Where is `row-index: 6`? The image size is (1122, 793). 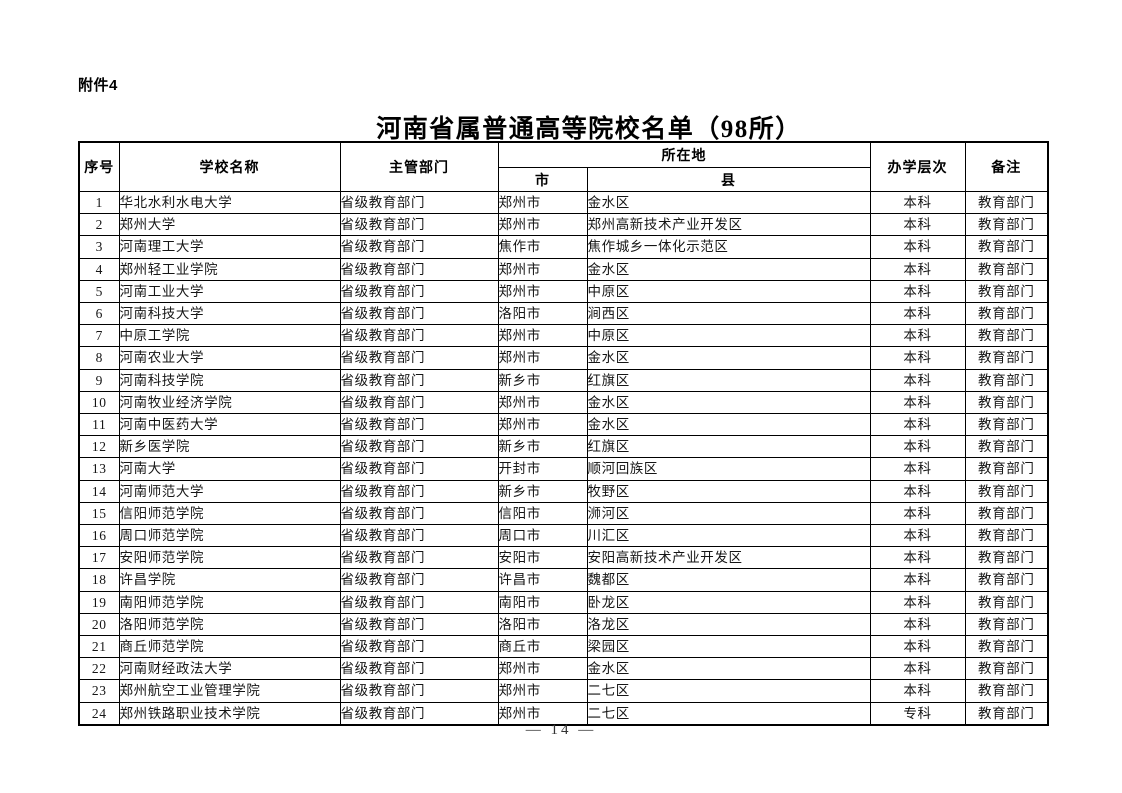 row-index: 6 is located at coordinates (99, 314).